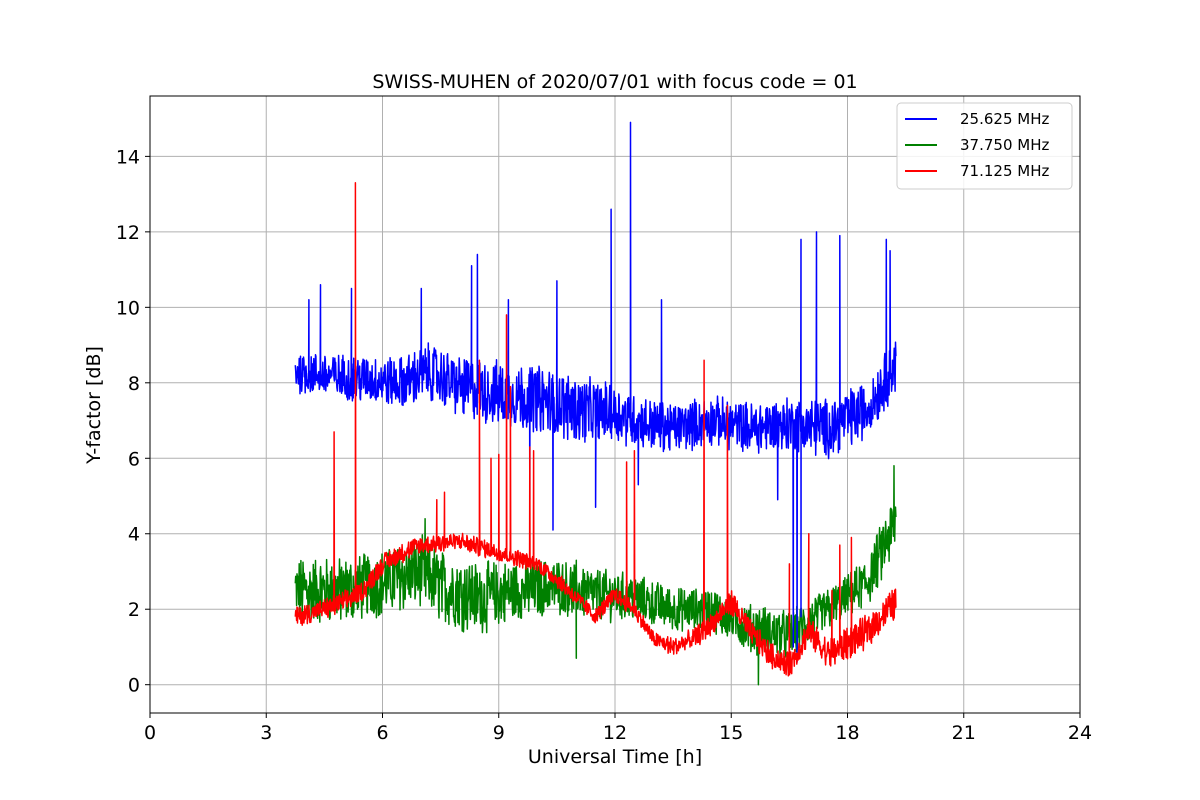 This screenshot has width=1200, height=800. I want to click on y-tick-label: 6, so click(134, 459).